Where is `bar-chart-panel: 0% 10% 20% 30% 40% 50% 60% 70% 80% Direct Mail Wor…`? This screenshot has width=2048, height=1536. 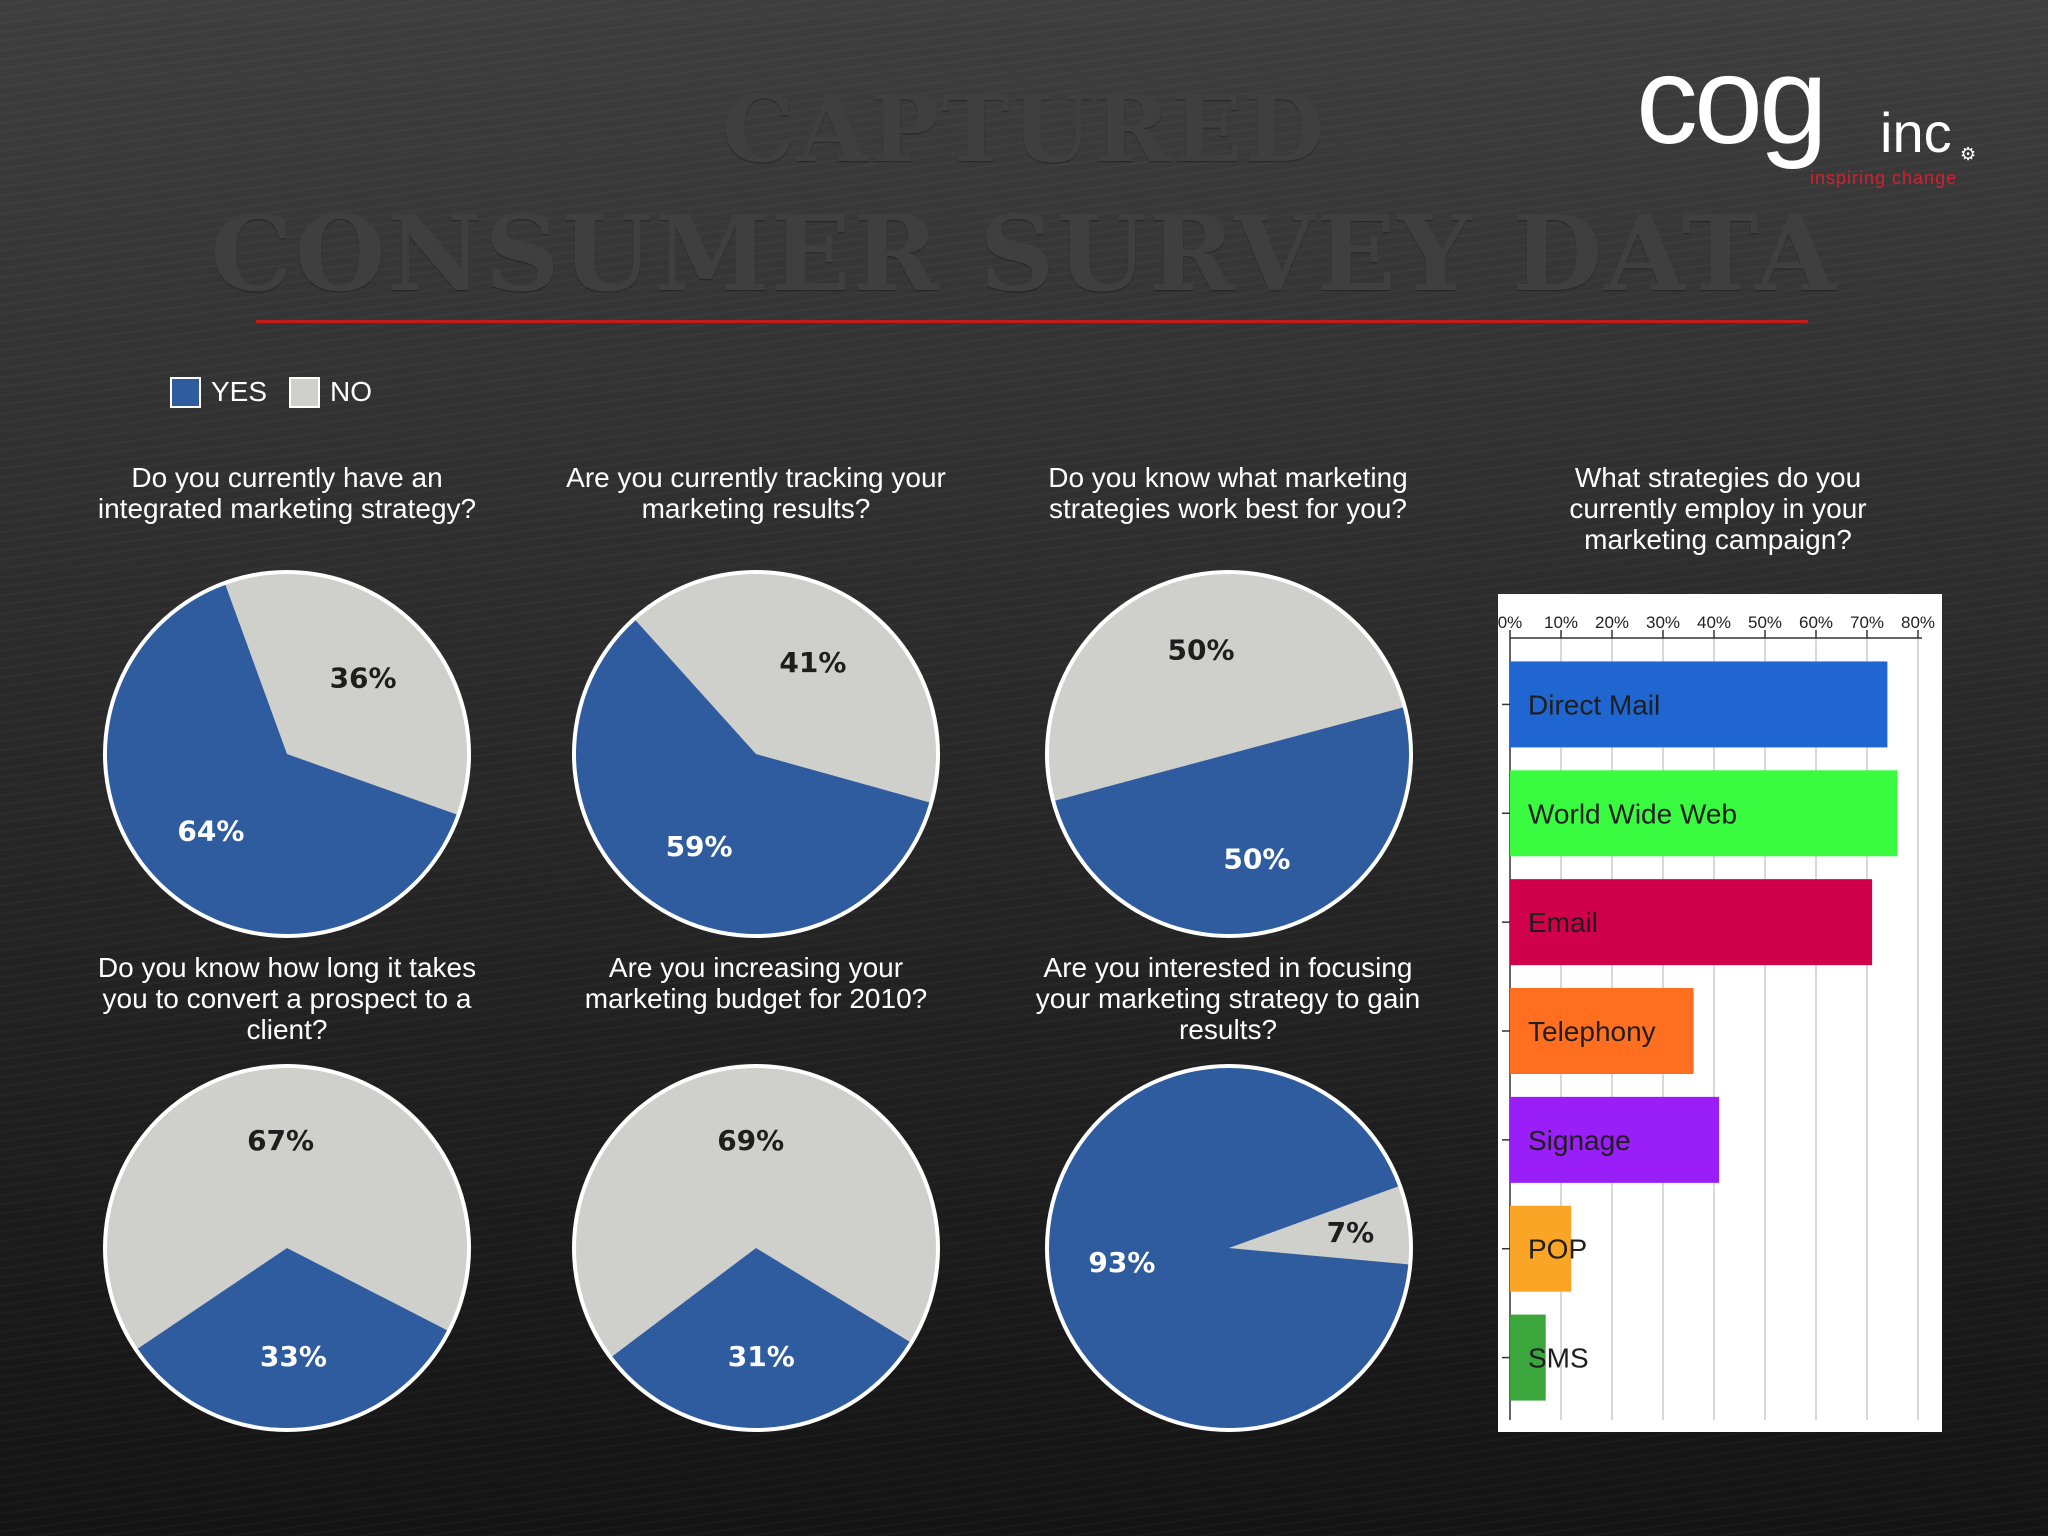 bar-chart-panel: 0% 10% 20% 30% 40% 50% 60% 70% 80% Direct Mail Wor… is located at coordinates (1720, 1013).